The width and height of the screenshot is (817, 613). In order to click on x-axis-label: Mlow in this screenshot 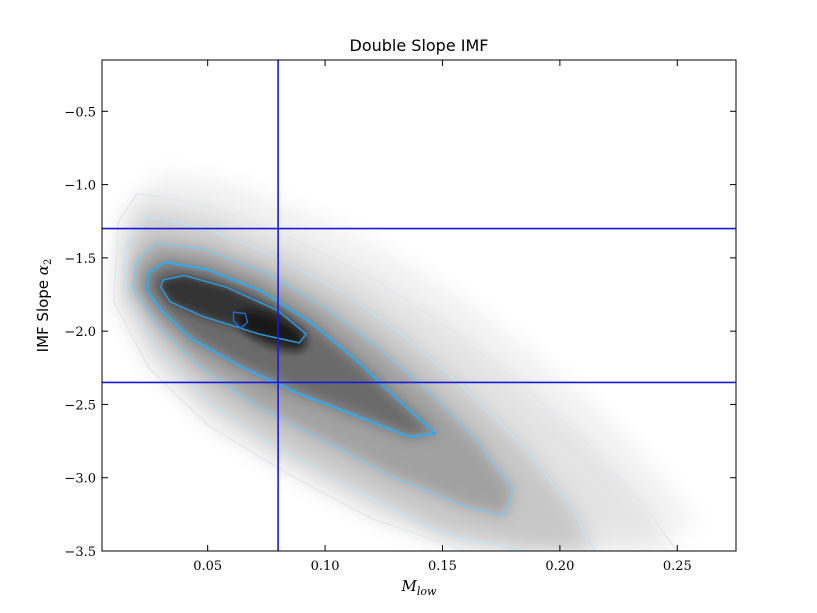, I will do `click(419, 587)`.